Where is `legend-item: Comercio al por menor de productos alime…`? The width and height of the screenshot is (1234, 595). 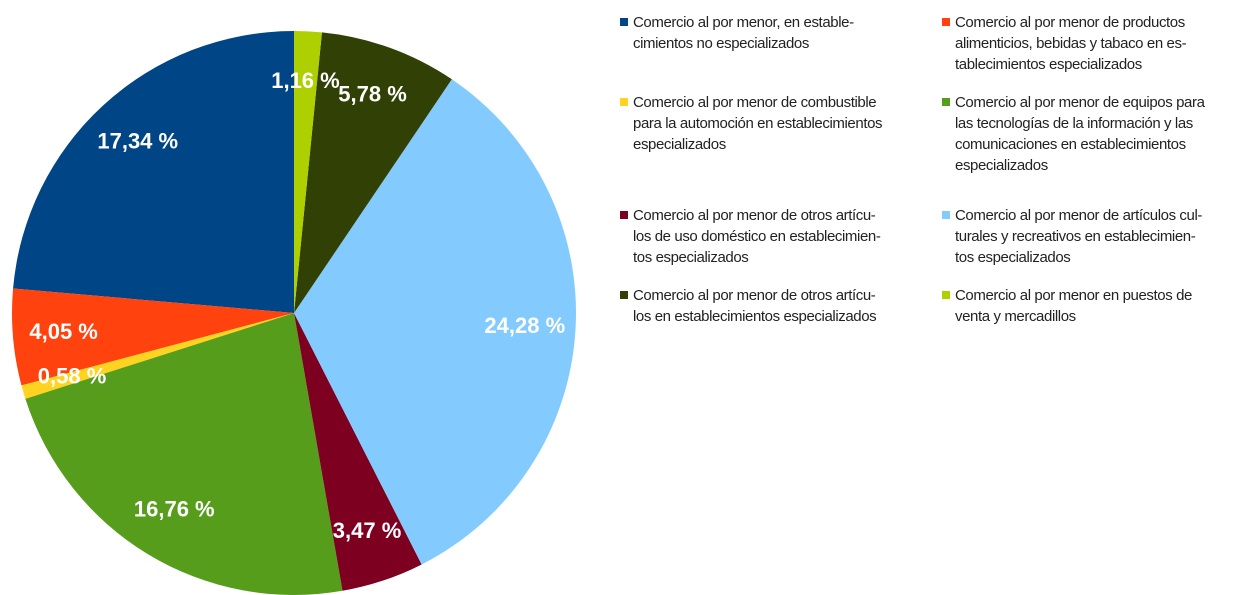 legend-item: Comercio al por menor de productos alime… is located at coordinates (1088, 52).